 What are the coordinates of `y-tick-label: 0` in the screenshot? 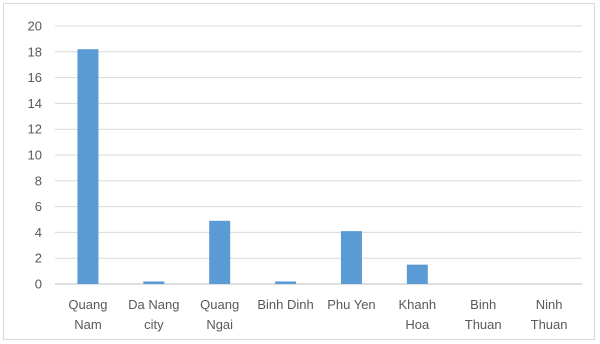 It's located at (38, 284).